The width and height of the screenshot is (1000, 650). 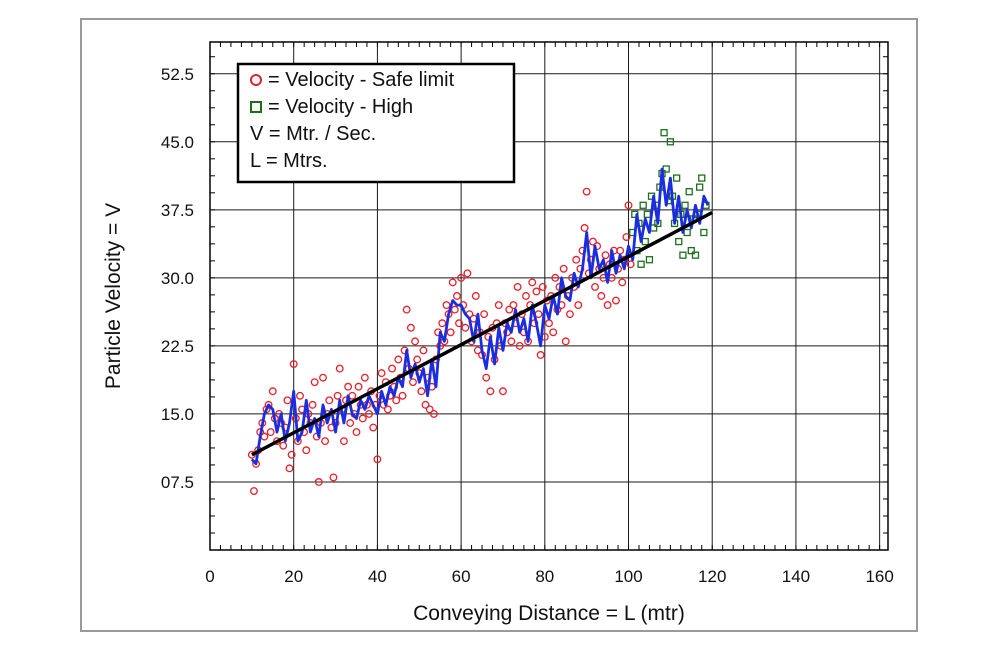 I want to click on x-tick-label: 0, so click(x=209, y=576).